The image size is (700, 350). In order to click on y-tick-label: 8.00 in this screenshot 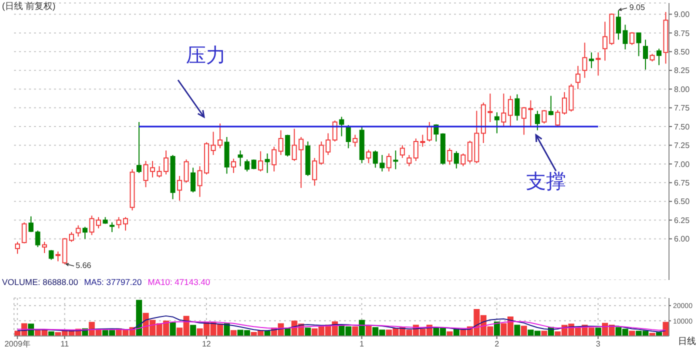, I will do `click(682, 89)`.